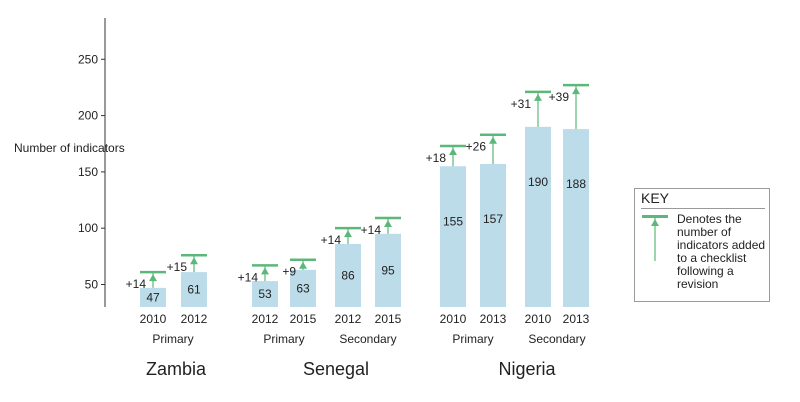  What do you see at coordinates (88, 116) in the screenshot?
I see `y-tick-label: 200` at bounding box center [88, 116].